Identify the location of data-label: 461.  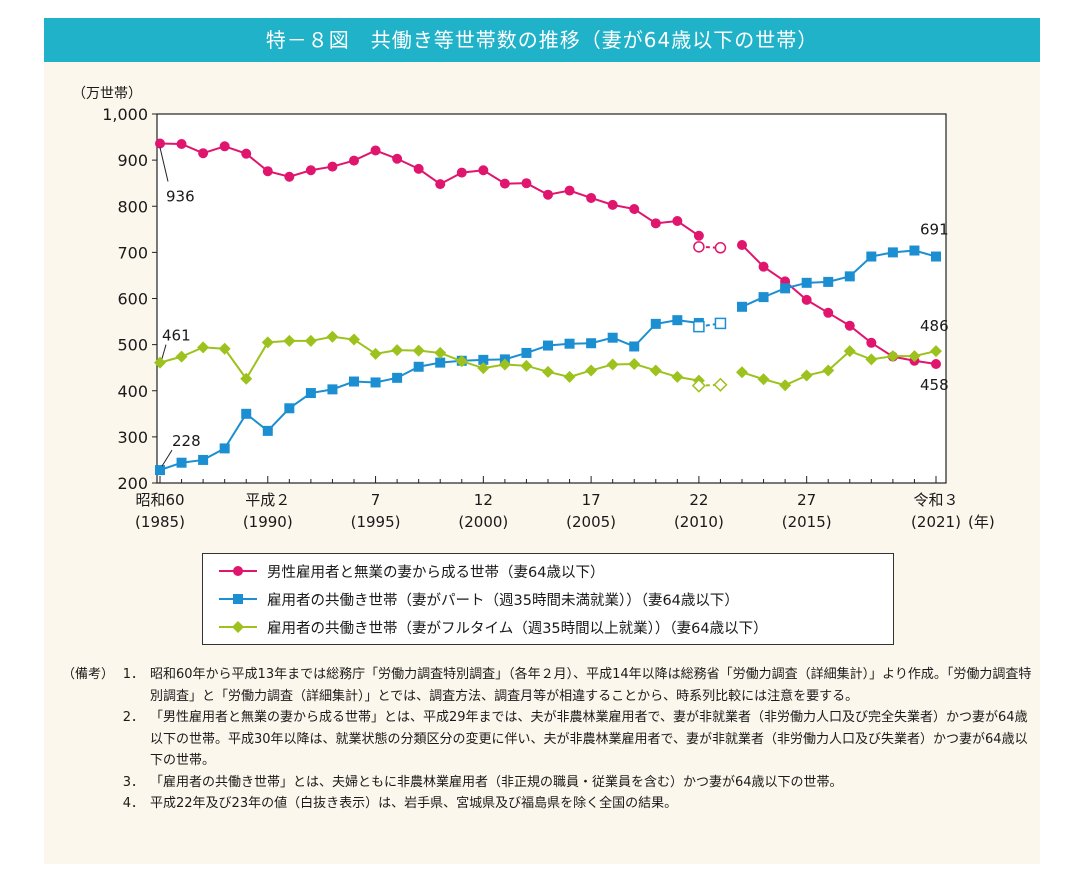
(176, 336).